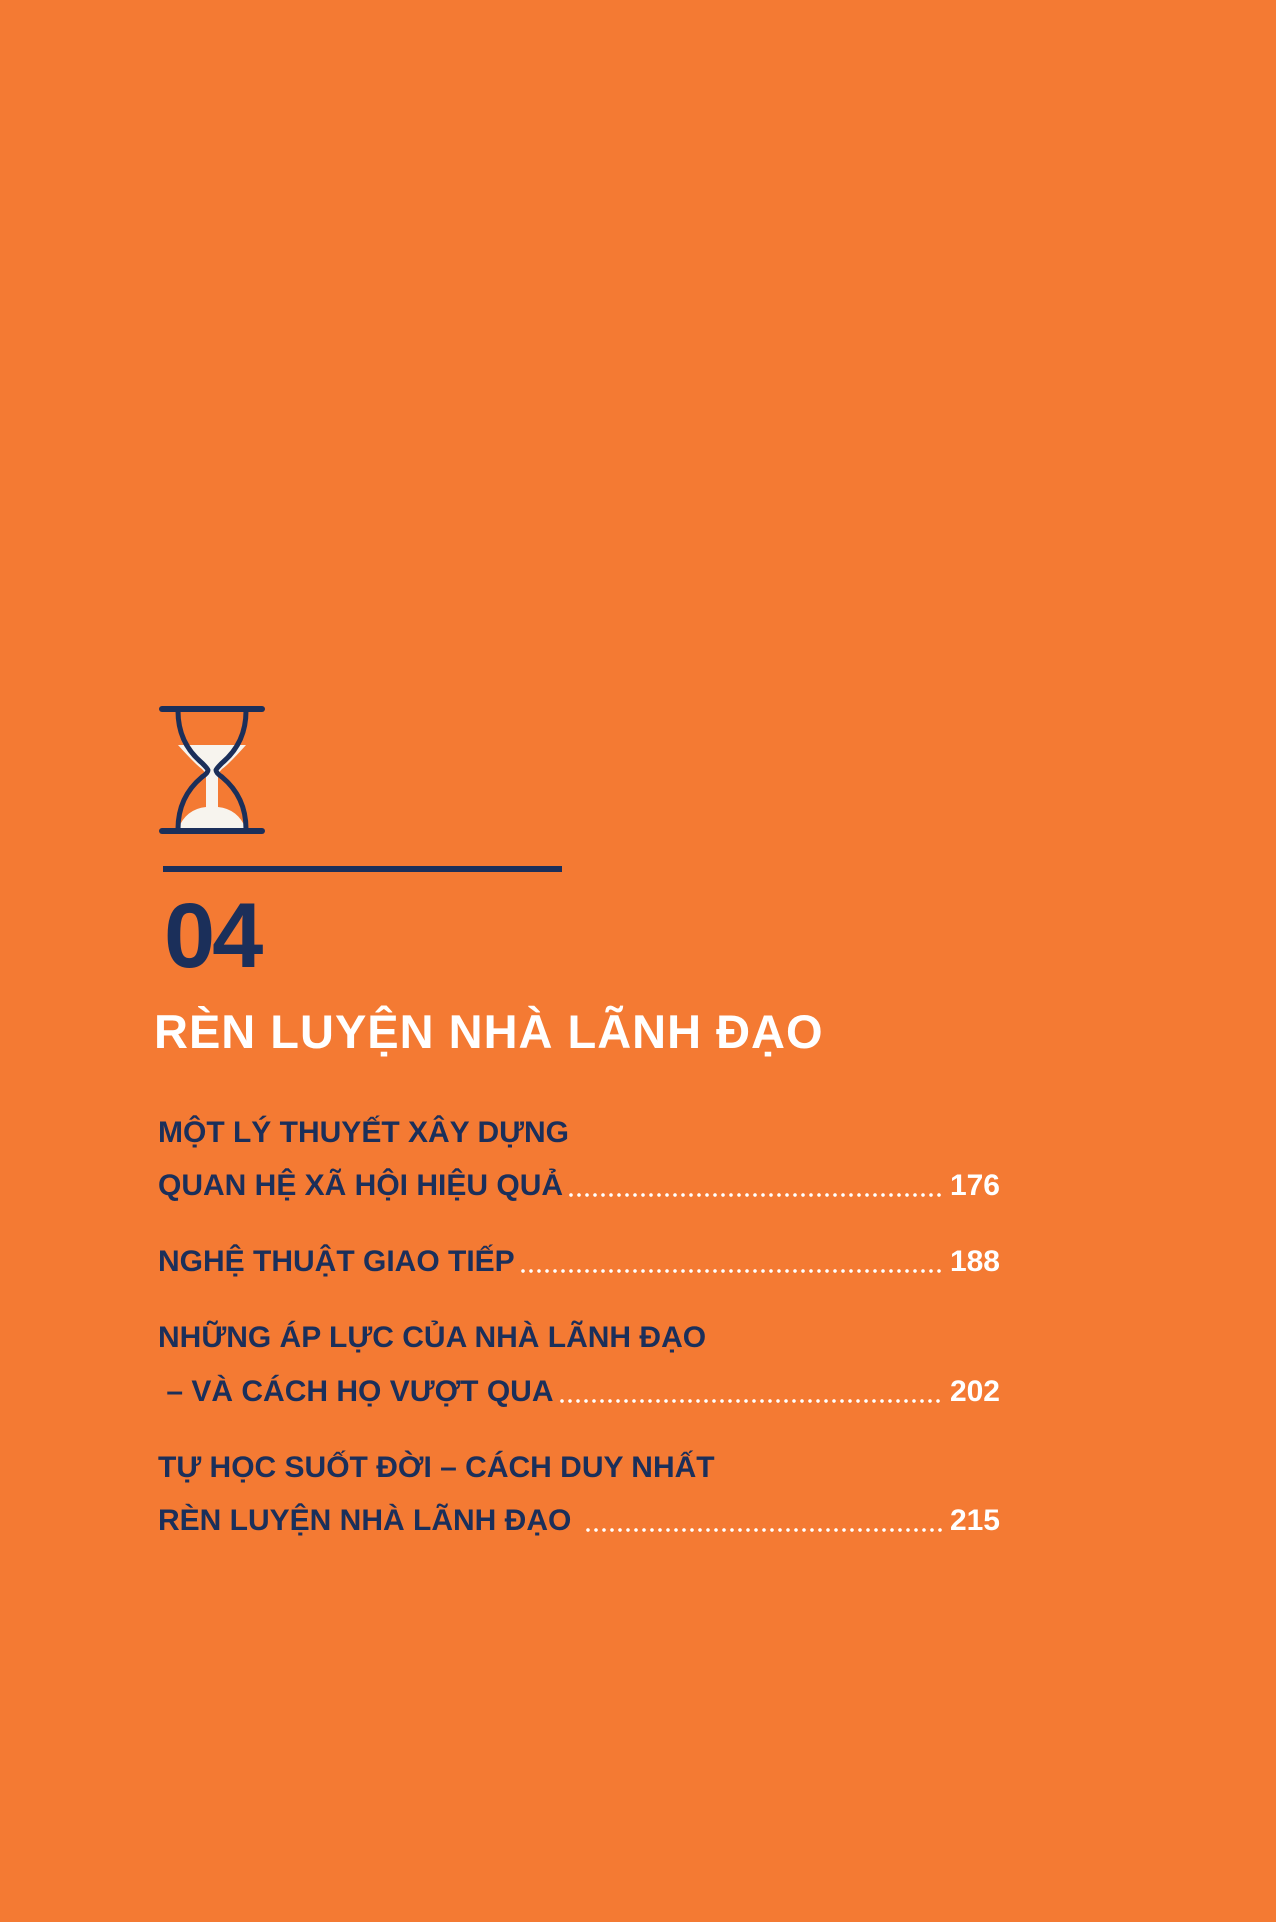 The width and height of the screenshot is (1276, 1922). Describe the element at coordinates (974, 1261) in the screenshot. I see `toc-page-number: 188` at that location.